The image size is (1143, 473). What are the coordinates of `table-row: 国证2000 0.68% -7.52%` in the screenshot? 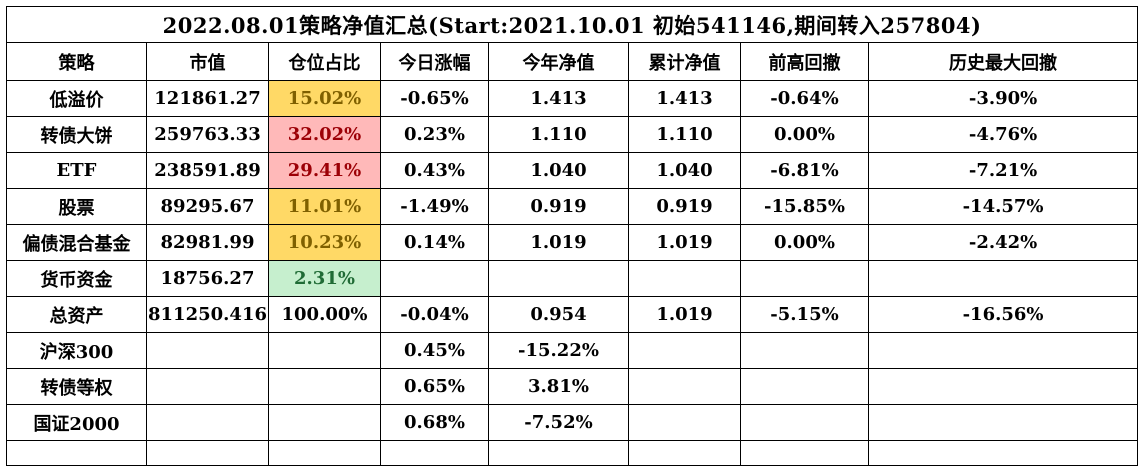 It's located at (572, 422).